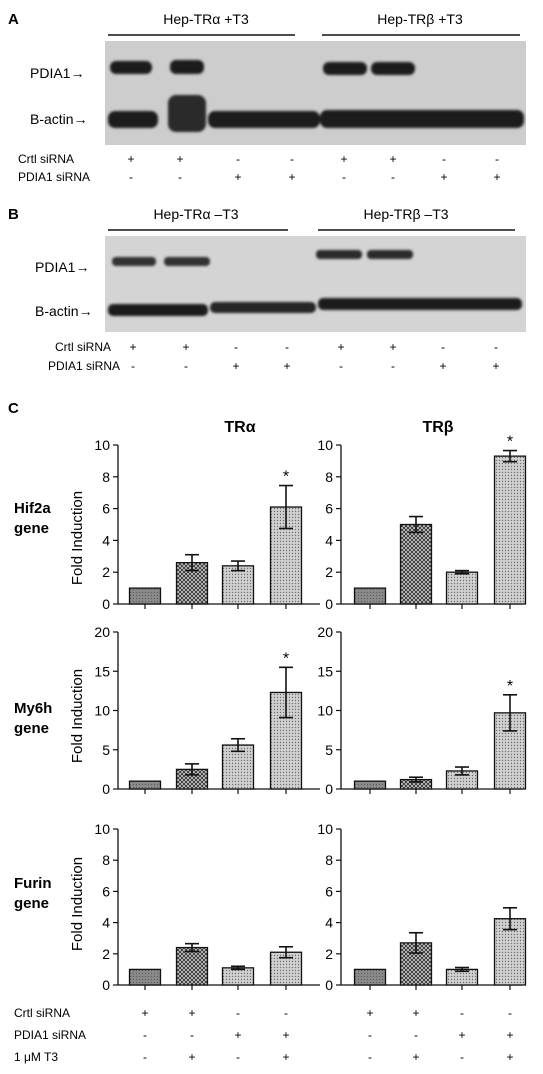 Image resolution: width=543 pixels, height=1074 pixels. I want to click on chart-0: 0 2 4 6 8 10 *, so click(207, 524).